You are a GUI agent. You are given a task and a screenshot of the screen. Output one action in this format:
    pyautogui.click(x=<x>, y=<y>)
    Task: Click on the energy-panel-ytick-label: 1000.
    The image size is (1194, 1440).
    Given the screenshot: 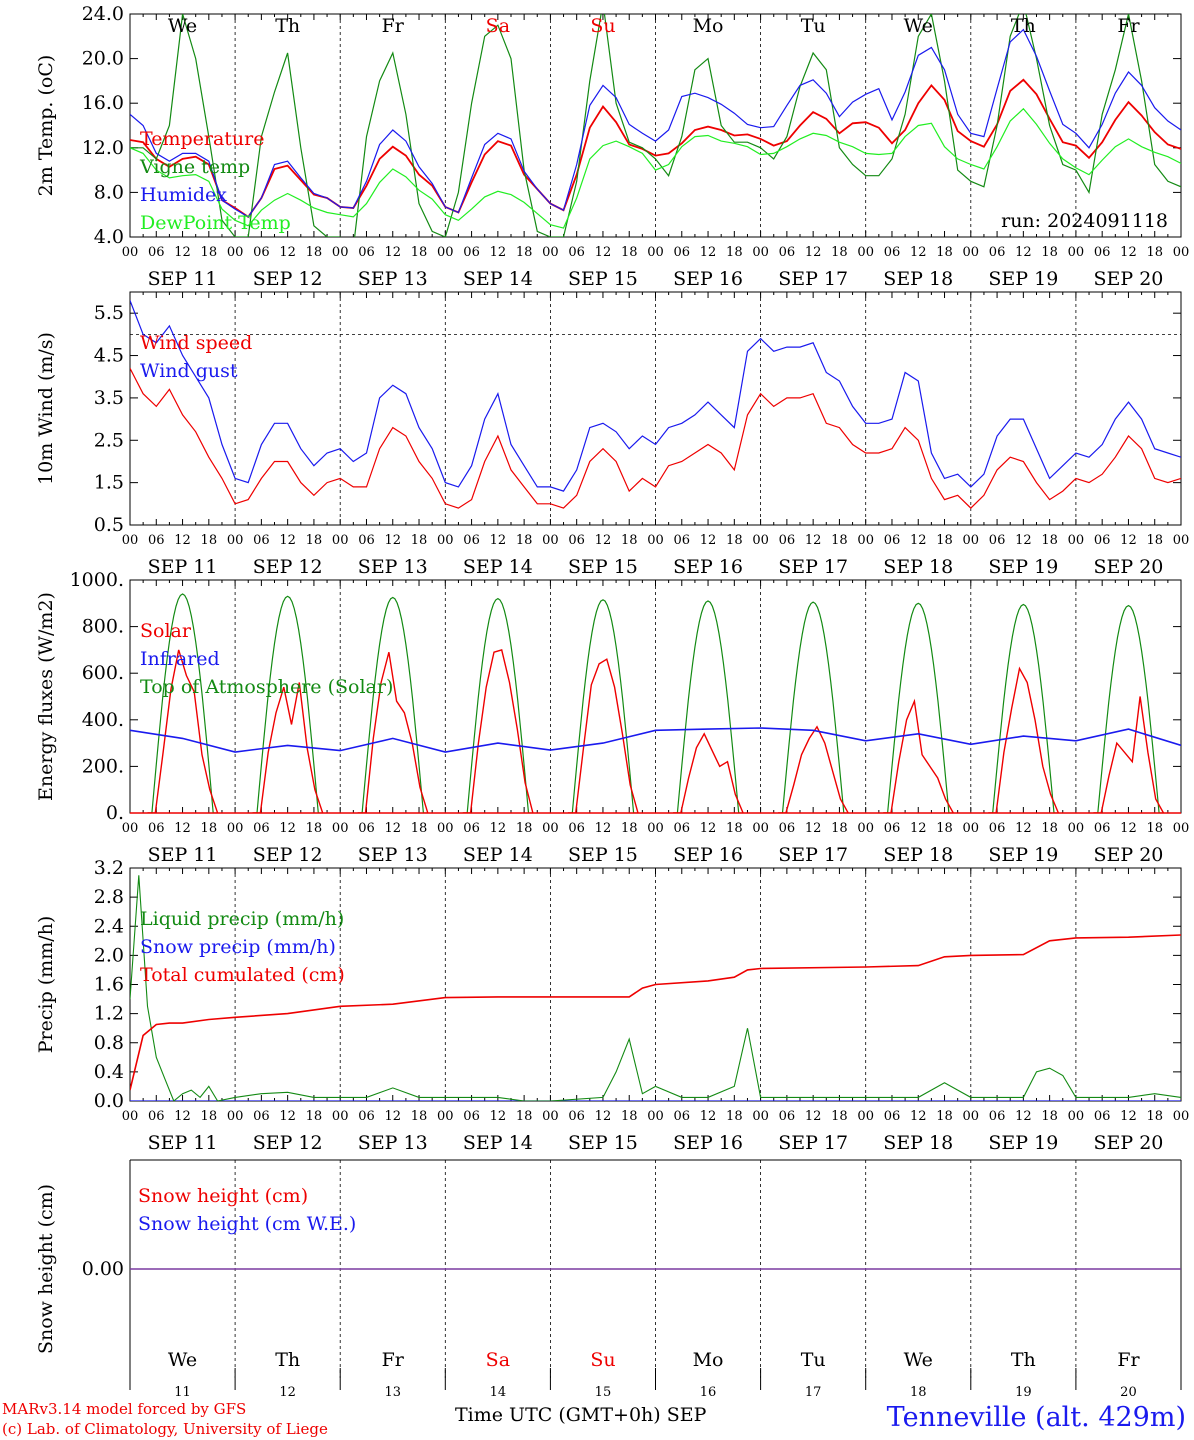 What is the action you would take?
    pyautogui.click(x=97, y=580)
    